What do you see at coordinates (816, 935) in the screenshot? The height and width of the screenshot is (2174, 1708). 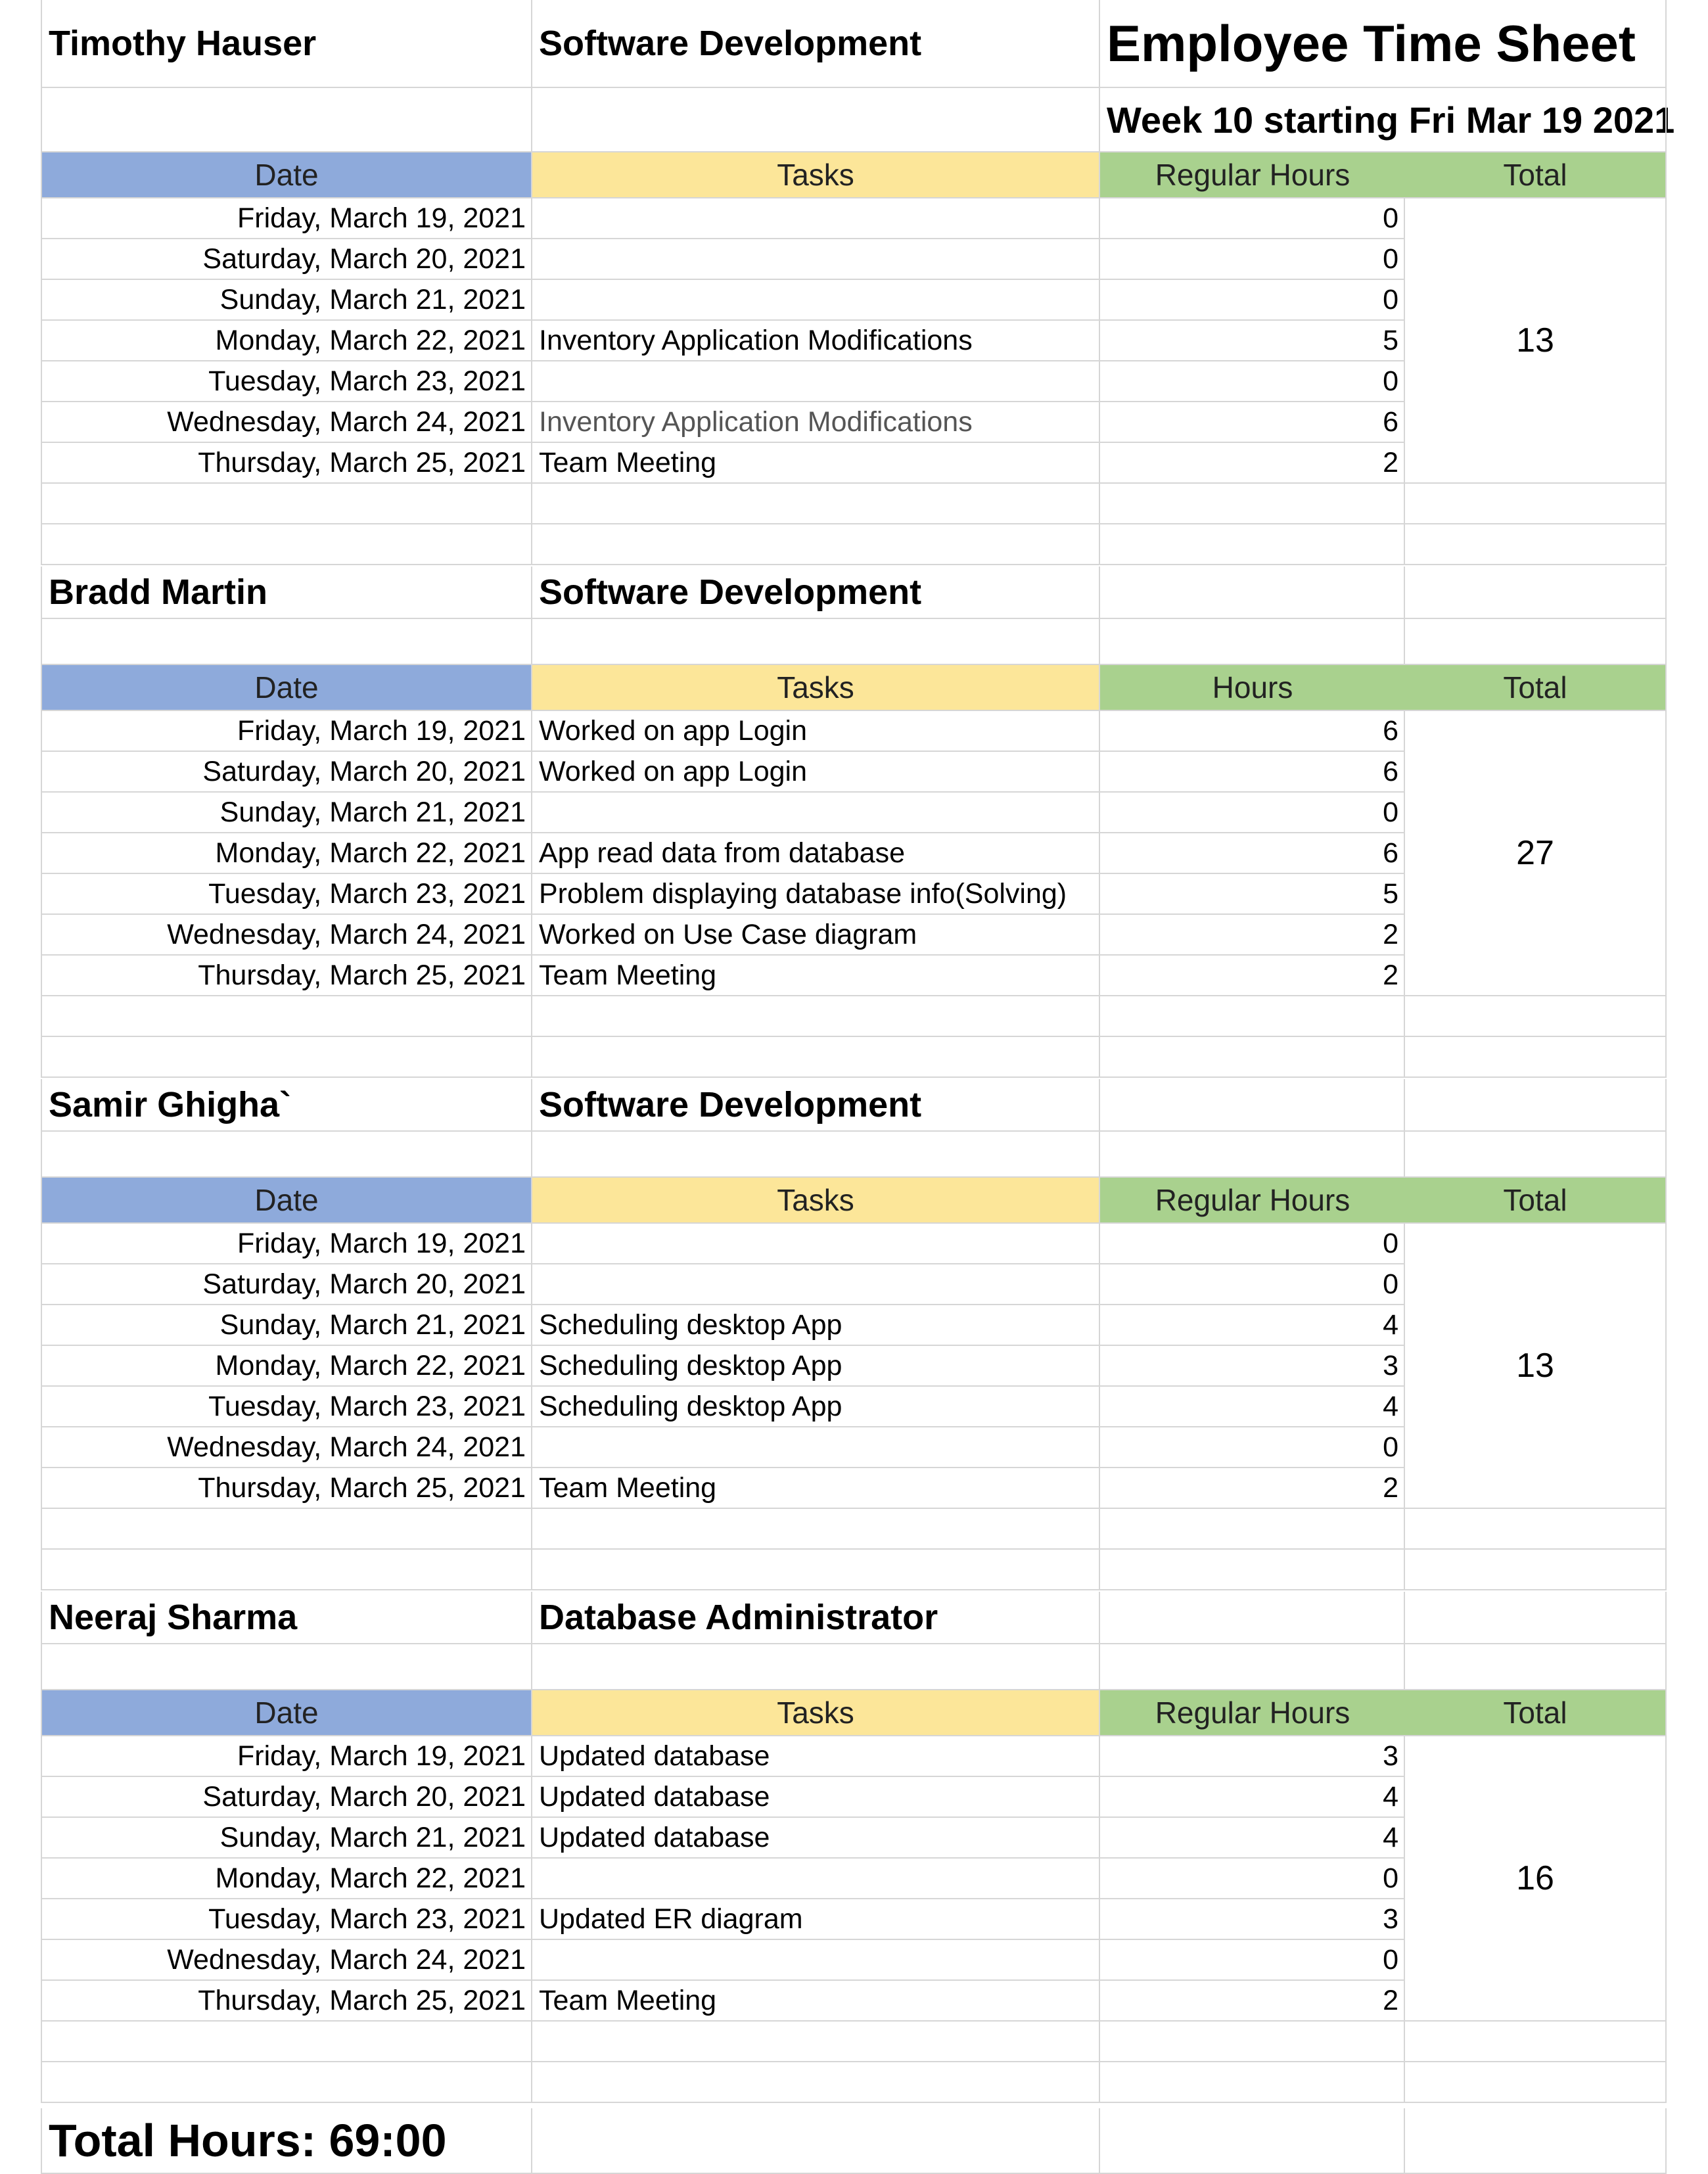 I see `task-cell: Worked on Use Case diagram` at bounding box center [816, 935].